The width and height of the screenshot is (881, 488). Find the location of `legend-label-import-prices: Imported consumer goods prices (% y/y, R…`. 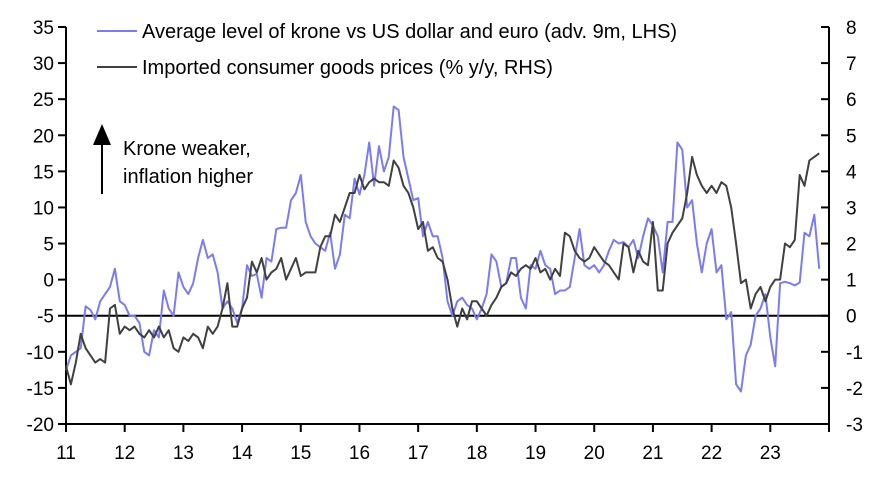

legend-label-import-prices: Imported consumer goods prices (% y/y, R… is located at coordinates (347, 68).